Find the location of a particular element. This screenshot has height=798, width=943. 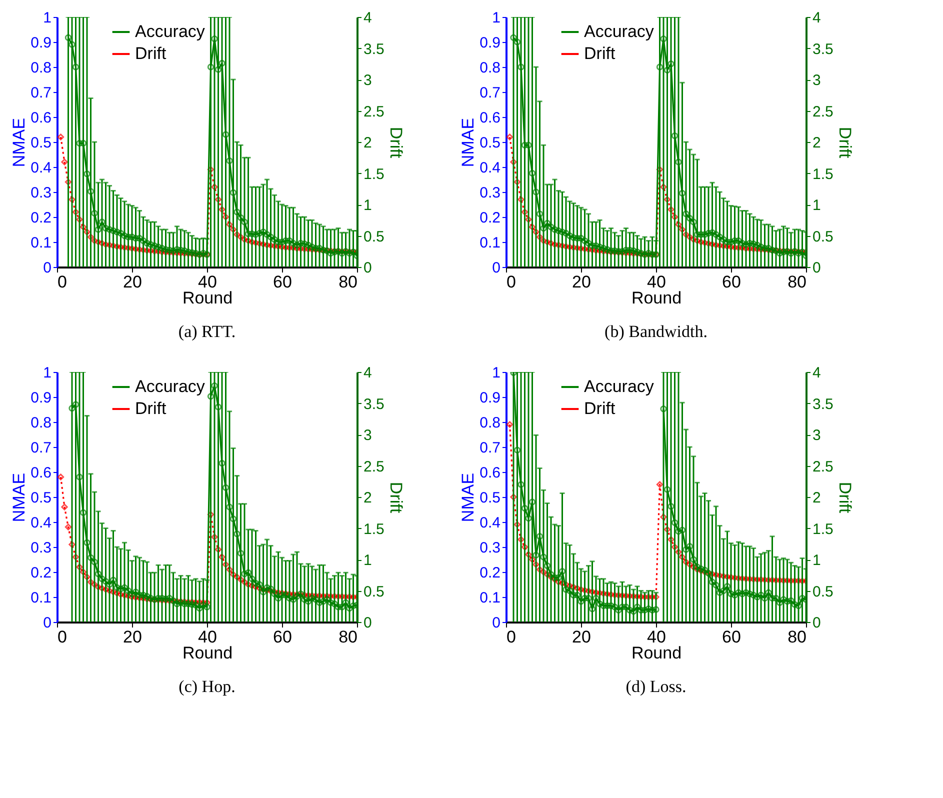

text: (a) RTT. is located at coordinates (207, 331).